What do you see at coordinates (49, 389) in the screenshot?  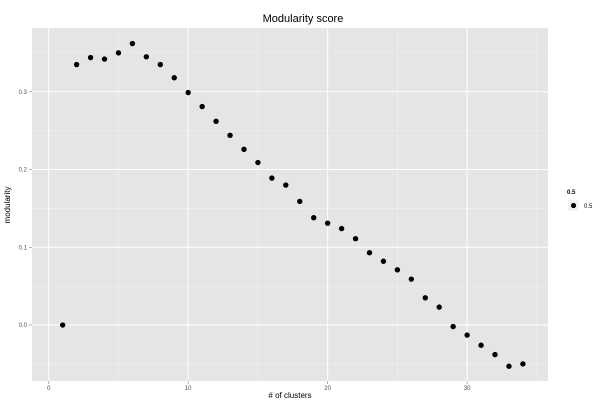 I see `x-tick-label: 0` at bounding box center [49, 389].